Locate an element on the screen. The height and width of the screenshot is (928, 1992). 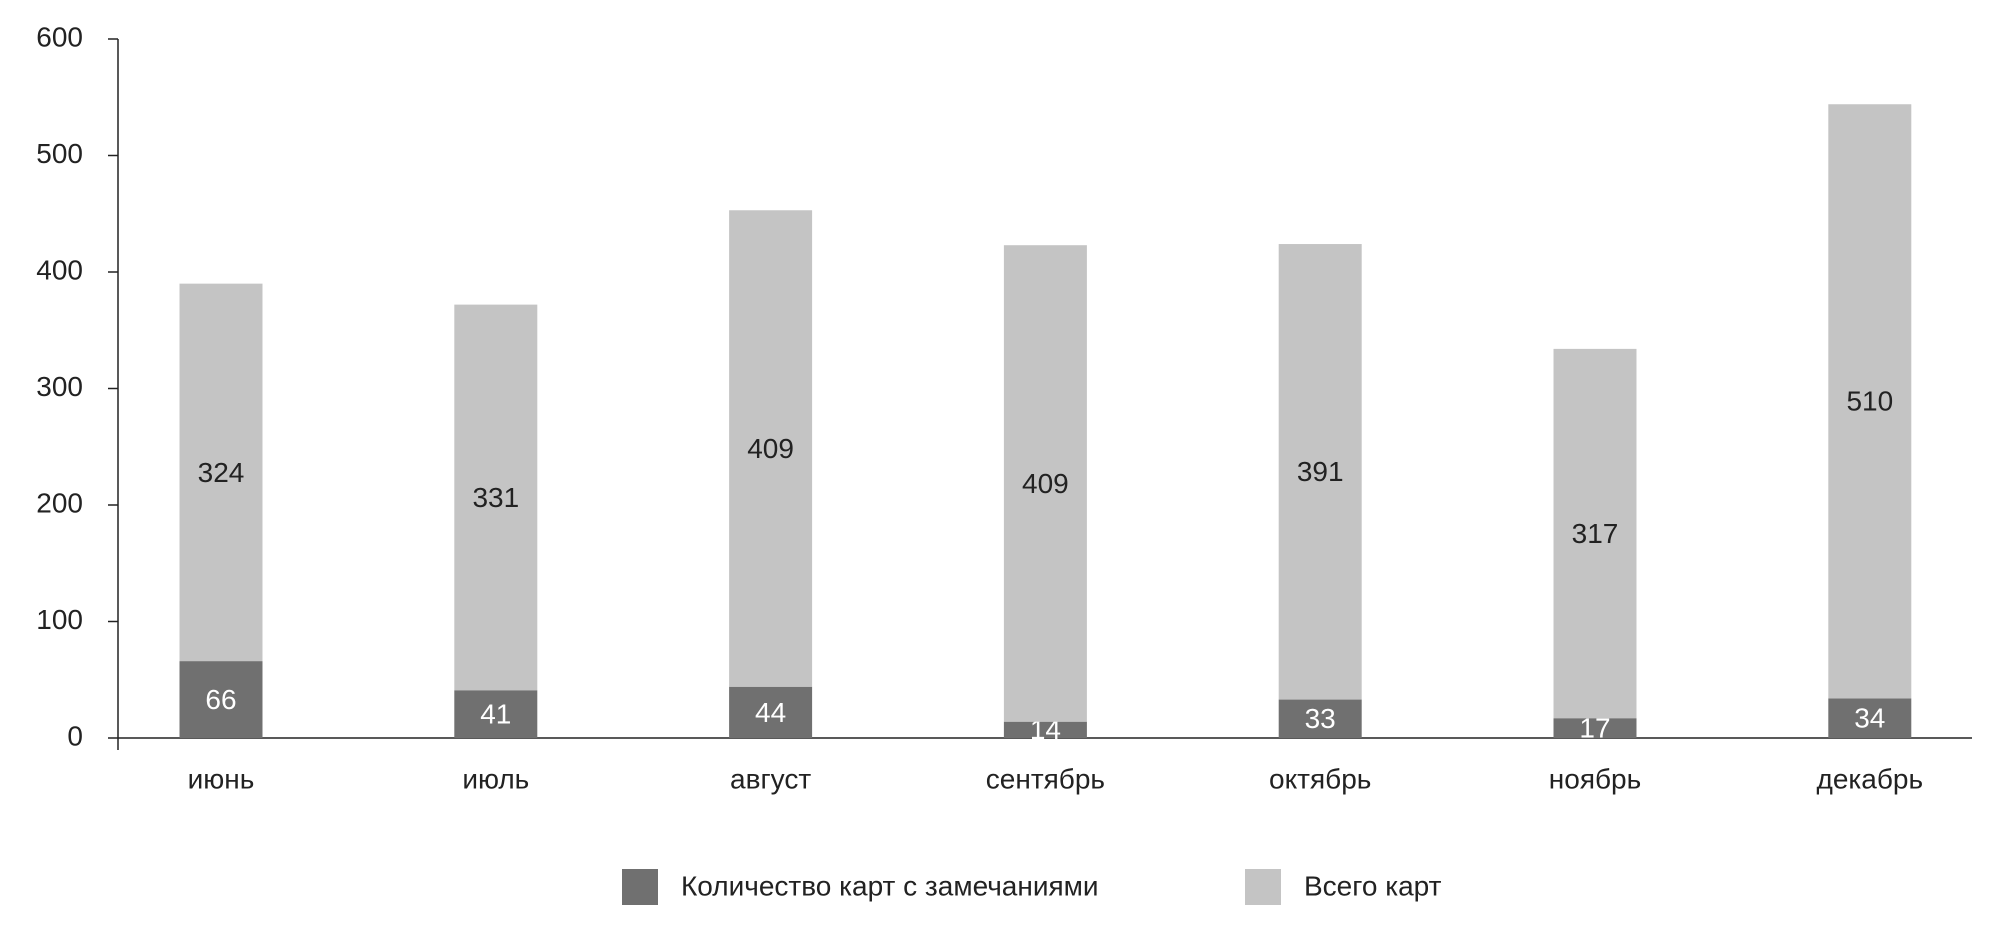
x-tick-label: июль is located at coordinates (495, 778).